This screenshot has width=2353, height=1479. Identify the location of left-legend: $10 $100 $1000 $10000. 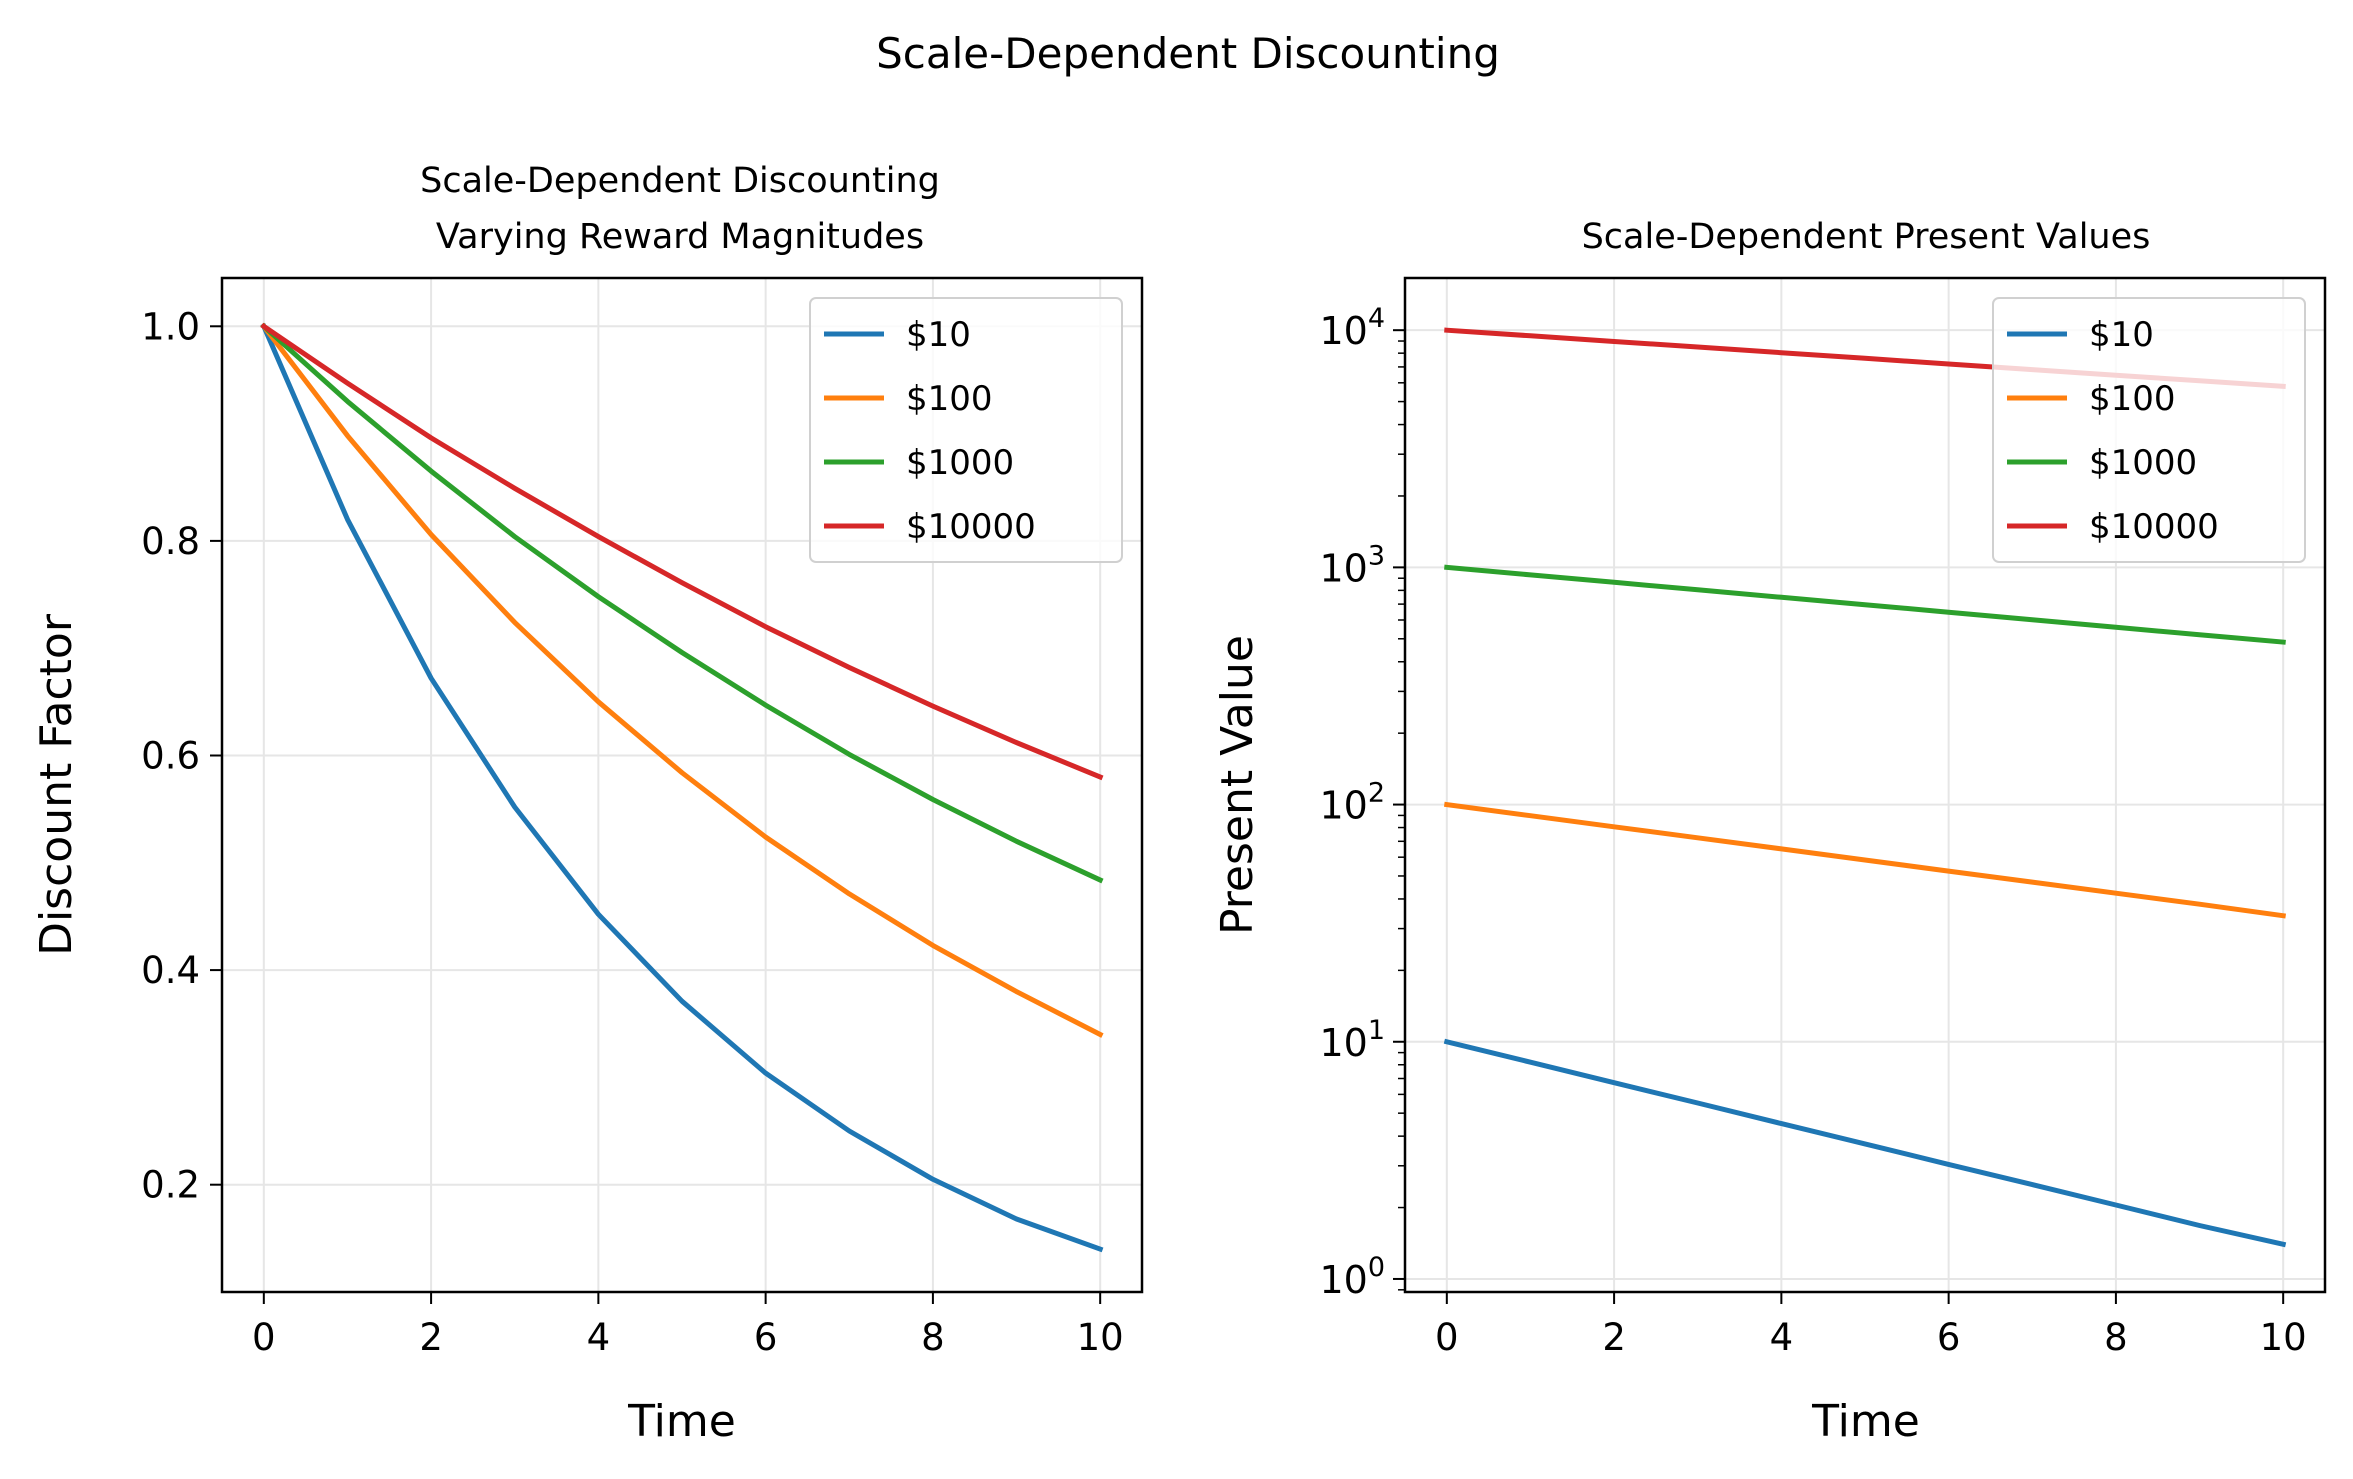
(966, 430).